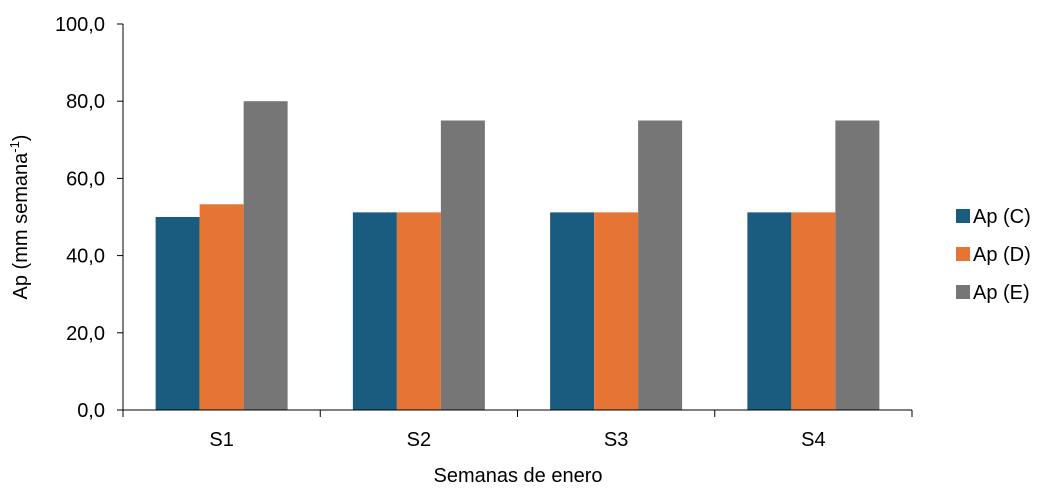  Describe the element at coordinates (14, 147) in the screenshot. I see `y-axis-title-superscript: -1` at that location.